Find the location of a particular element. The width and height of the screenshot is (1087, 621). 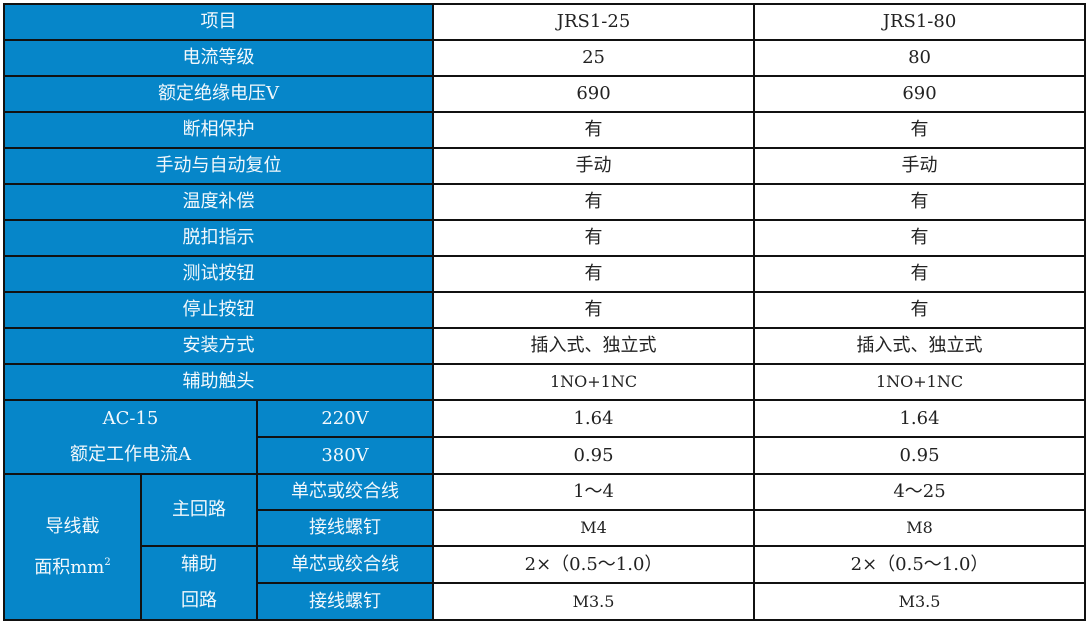

row-label: 断相保护 is located at coordinates (218, 130).